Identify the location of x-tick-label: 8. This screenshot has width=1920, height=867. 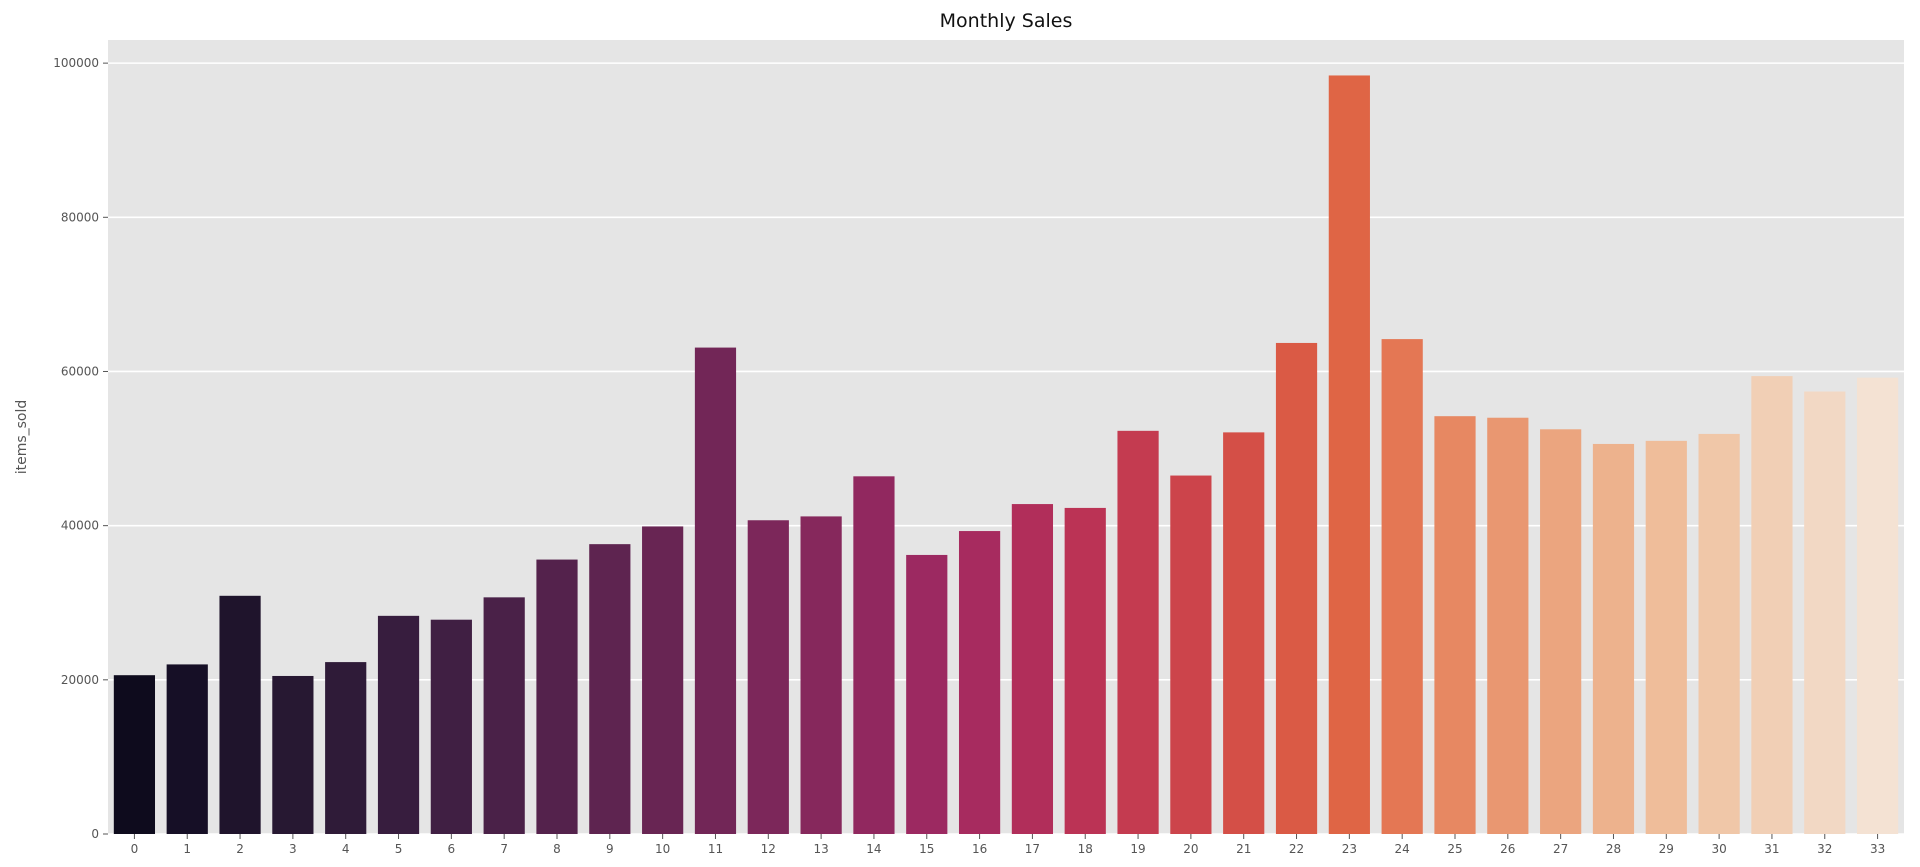
(557, 849).